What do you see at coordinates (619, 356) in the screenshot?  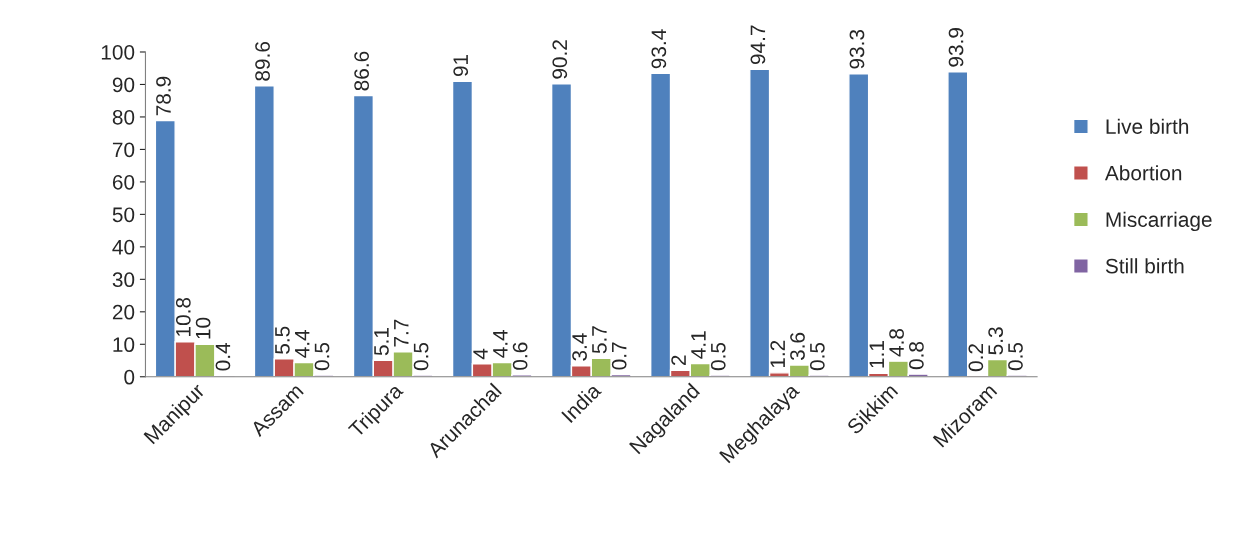 I see `data-label: 0.7` at bounding box center [619, 356].